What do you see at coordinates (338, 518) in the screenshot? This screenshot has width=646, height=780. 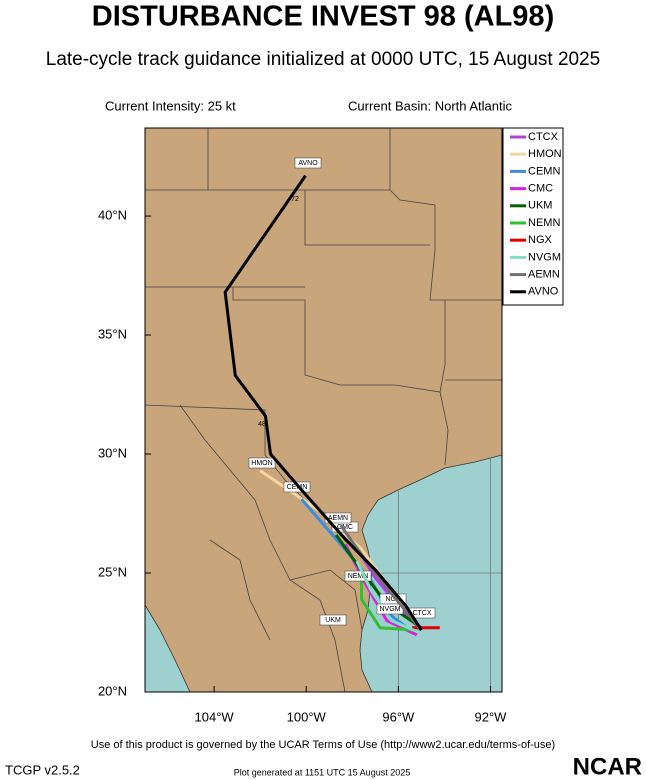 I see `track-label: AEMN` at bounding box center [338, 518].